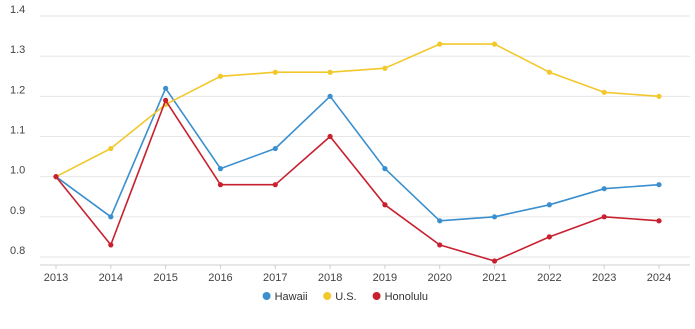 This screenshot has width=695, height=329. I want to click on x-tick-label: 2023, so click(604, 278).